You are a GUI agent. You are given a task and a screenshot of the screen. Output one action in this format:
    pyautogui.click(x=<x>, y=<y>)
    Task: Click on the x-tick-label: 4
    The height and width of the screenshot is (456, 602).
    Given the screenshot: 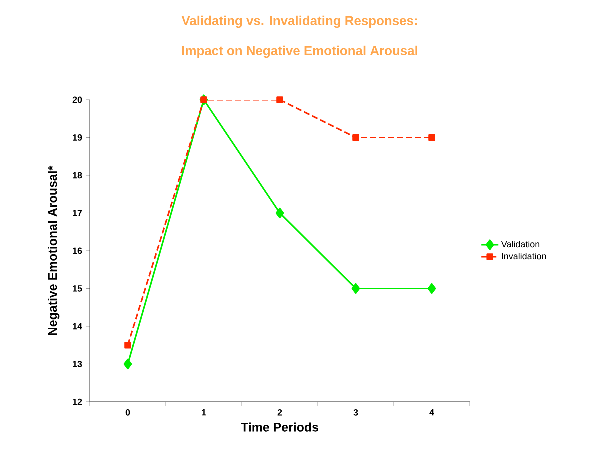 What is the action you would take?
    pyautogui.click(x=432, y=413)
    